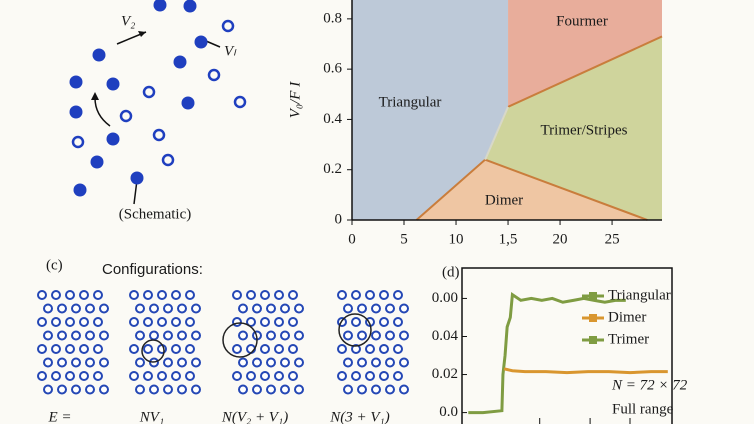 Image resolution: width=754 pixels, height=424 pixels. Describe the element at coordinates (128, 21) in the screenshot. I see `v2-label: V₂` at that location.